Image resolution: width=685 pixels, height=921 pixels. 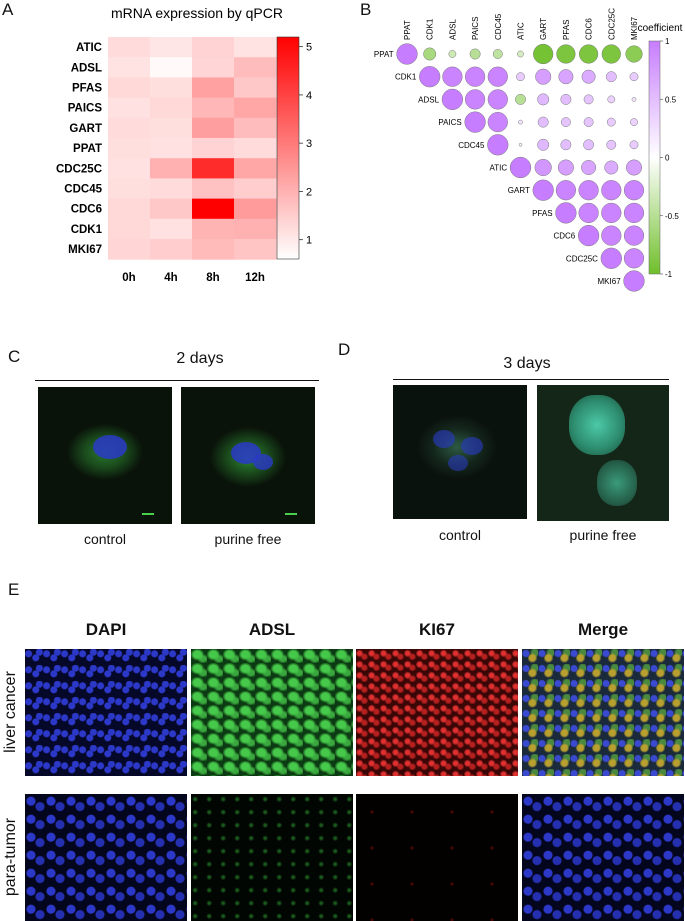 What do you see at coordinates (597, 425) in the screenshot?
I see `cell-shape` at bounding box center [597, 425].